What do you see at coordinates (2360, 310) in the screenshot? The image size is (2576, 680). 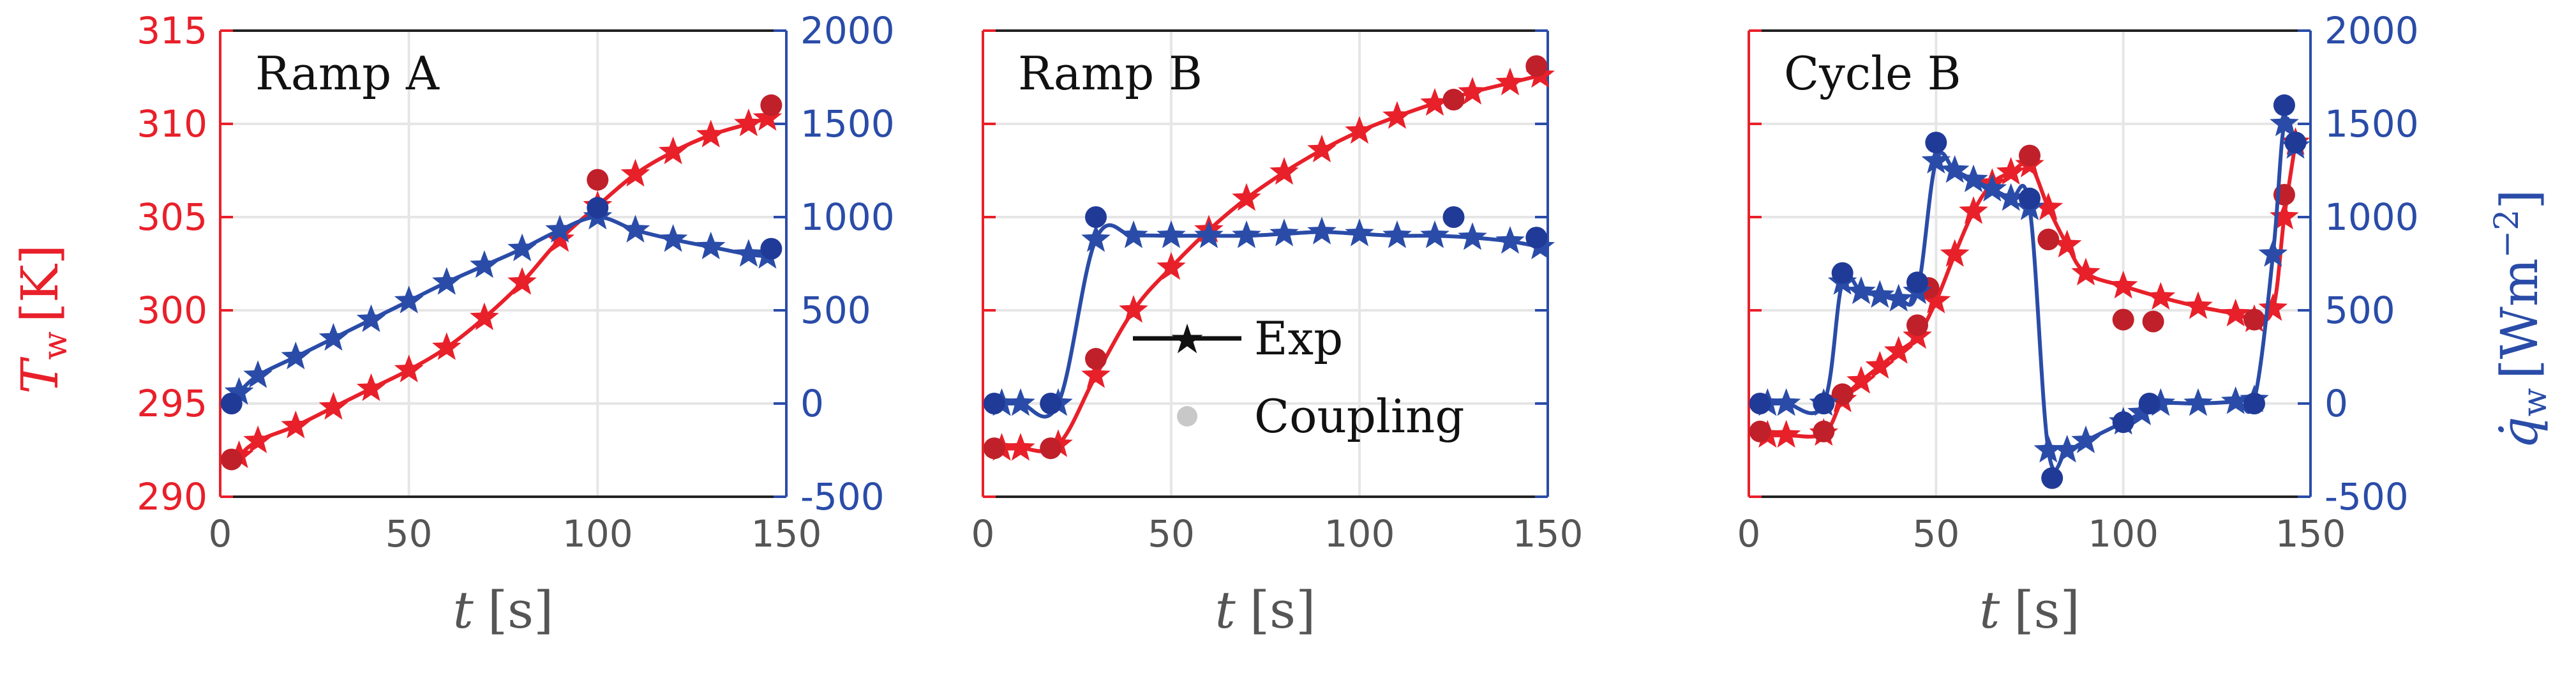 I see `right-tick-label: 500` at bounding box center [2360, 310].